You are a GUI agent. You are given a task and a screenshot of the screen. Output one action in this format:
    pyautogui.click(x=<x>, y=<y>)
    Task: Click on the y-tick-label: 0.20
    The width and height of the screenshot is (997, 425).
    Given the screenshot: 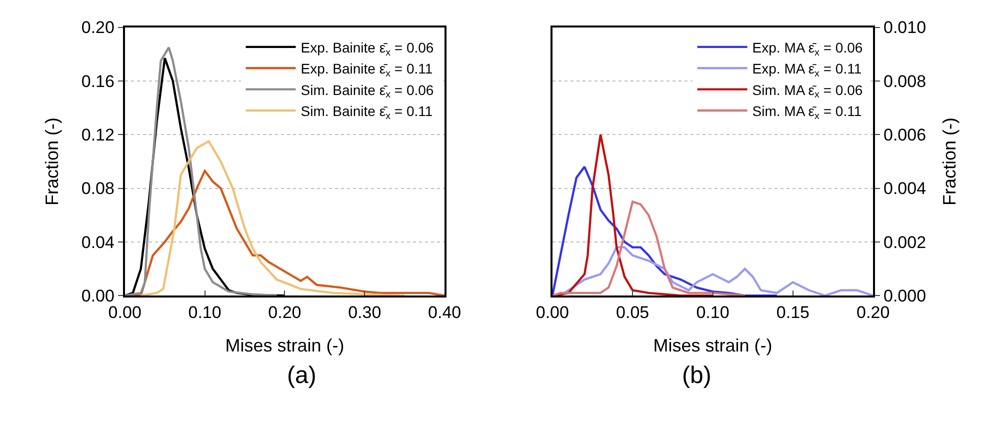 What is the action you would take?
    pyautogui.click(x=97, y=28)
    